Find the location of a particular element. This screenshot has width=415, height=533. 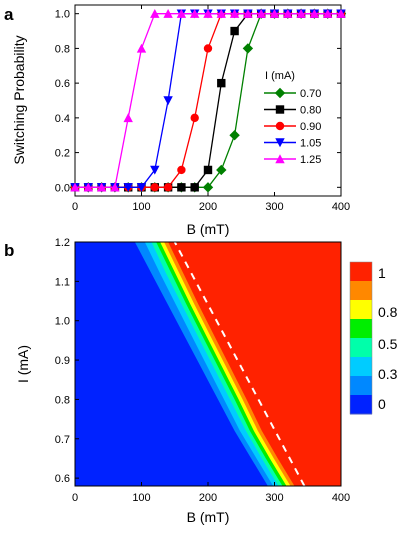

legend-entry: 0.80 is located at coordinates (310, 111).